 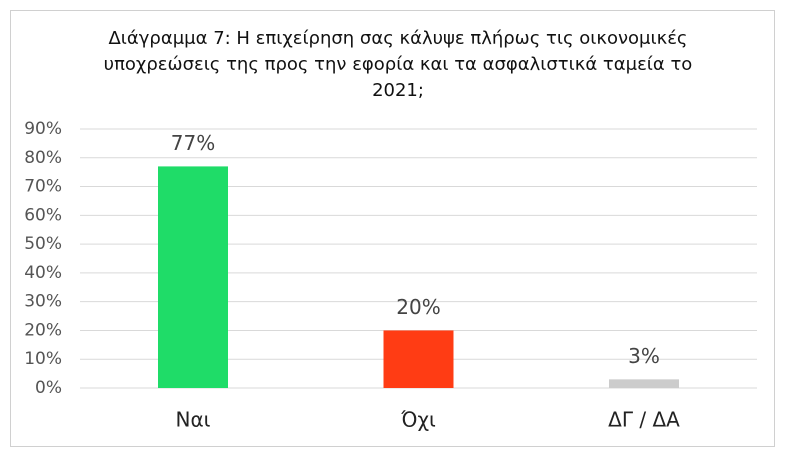 I want to click on y-tick-label: 50%, so click(x=43, y=244).